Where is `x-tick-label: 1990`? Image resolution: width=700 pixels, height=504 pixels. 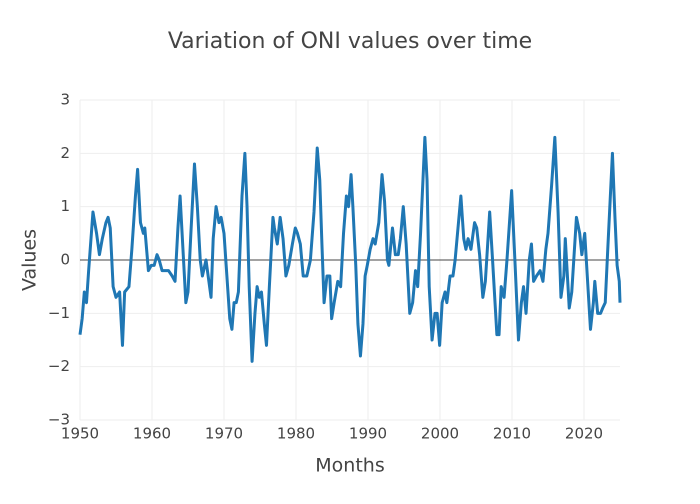 x-tick-label: 1990 is located at coordinates (368, 434).